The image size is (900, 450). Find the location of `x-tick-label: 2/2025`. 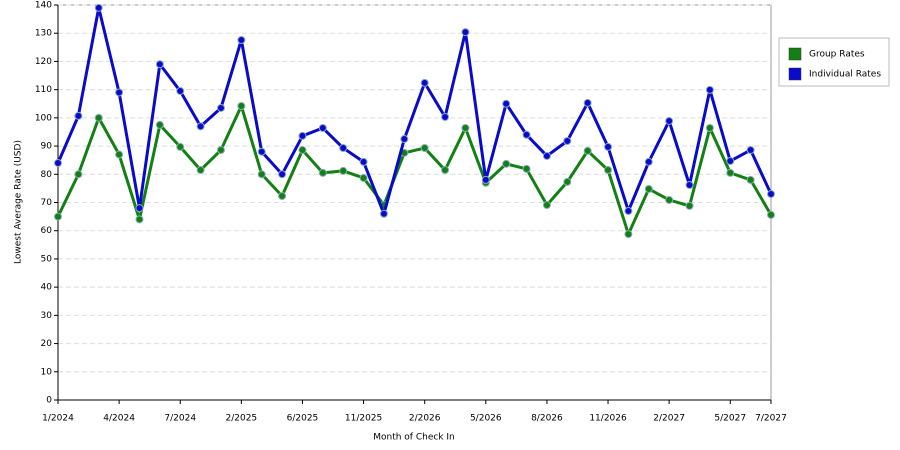

x-tick-label: 2/2025 is located at coordinates (242, 419).